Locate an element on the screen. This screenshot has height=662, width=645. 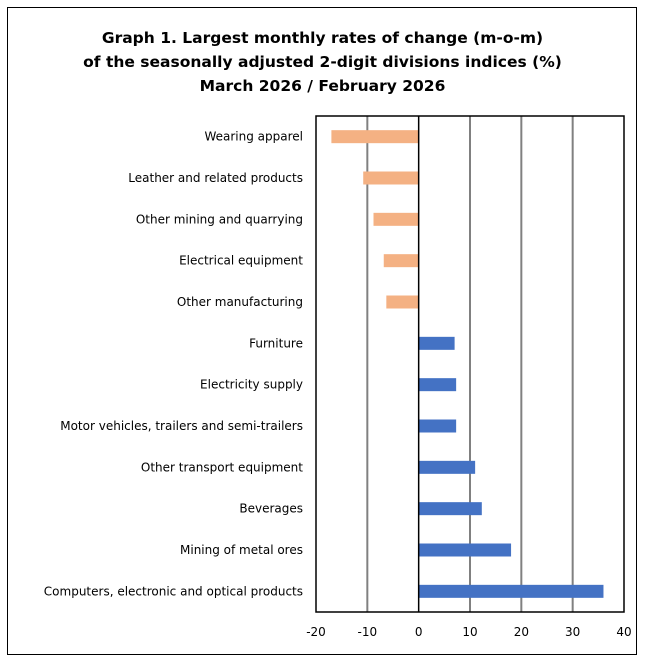
x-tick-label: -20 is located at coordinates (316, 632).